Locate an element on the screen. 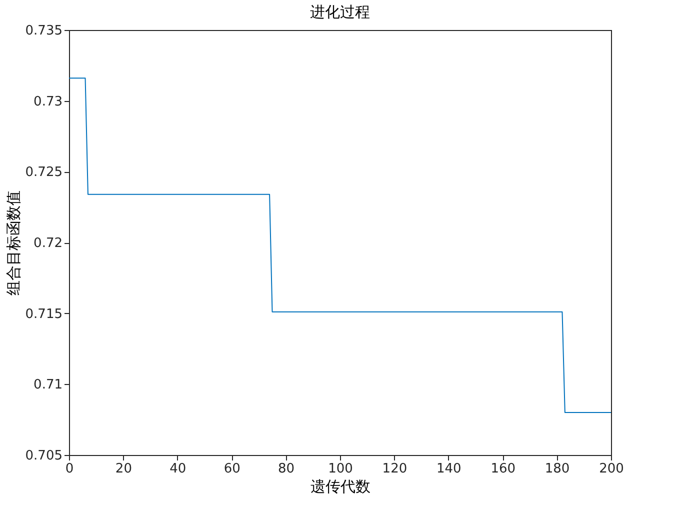 The image size is (700, 525). x-tick-label: 160 is located at coordinates (503, 469).